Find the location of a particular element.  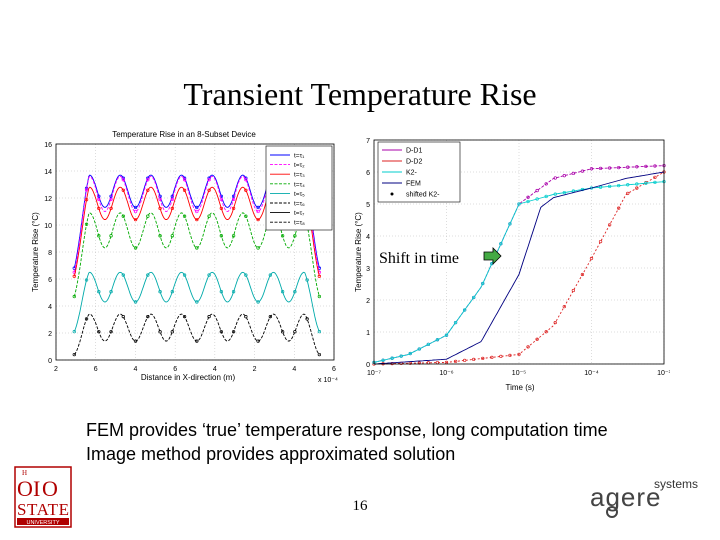

y-tick-label: 8 is located at coordinates (50, 253).